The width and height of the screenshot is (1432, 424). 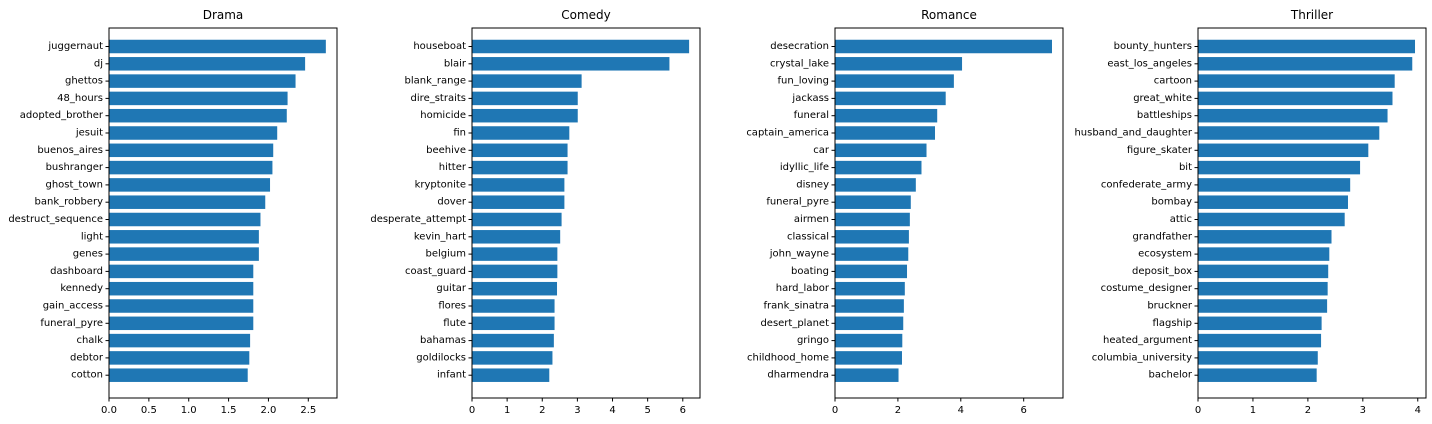 What do you see at coordinates (223, 15) in the screenshot?
I see `chart-title: Drama` at bounding box center [223, 15].